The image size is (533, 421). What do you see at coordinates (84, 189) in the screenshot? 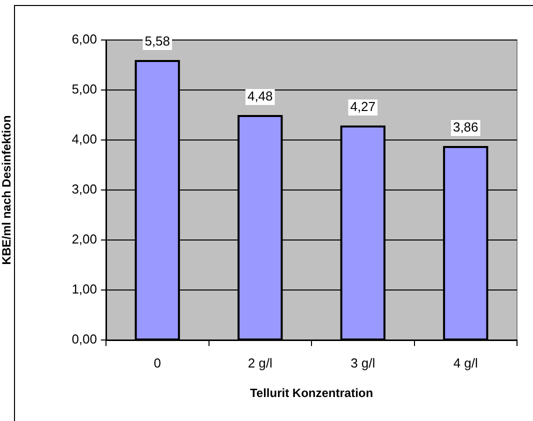
I see `y-tick-label: 3,00` at bounding box center [84, 189].